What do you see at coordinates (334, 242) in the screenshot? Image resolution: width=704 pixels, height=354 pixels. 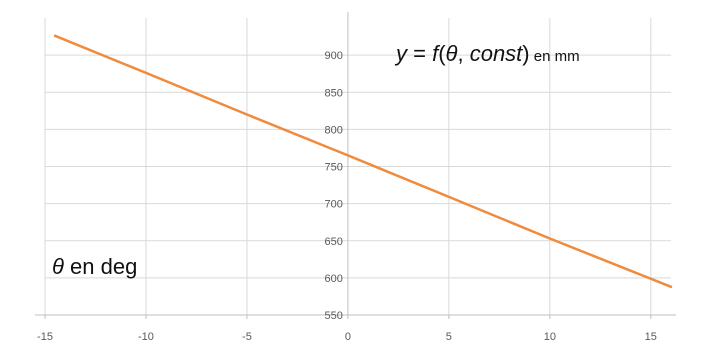 I see `y-tick-label: 650` at bounding box center [334, 242].